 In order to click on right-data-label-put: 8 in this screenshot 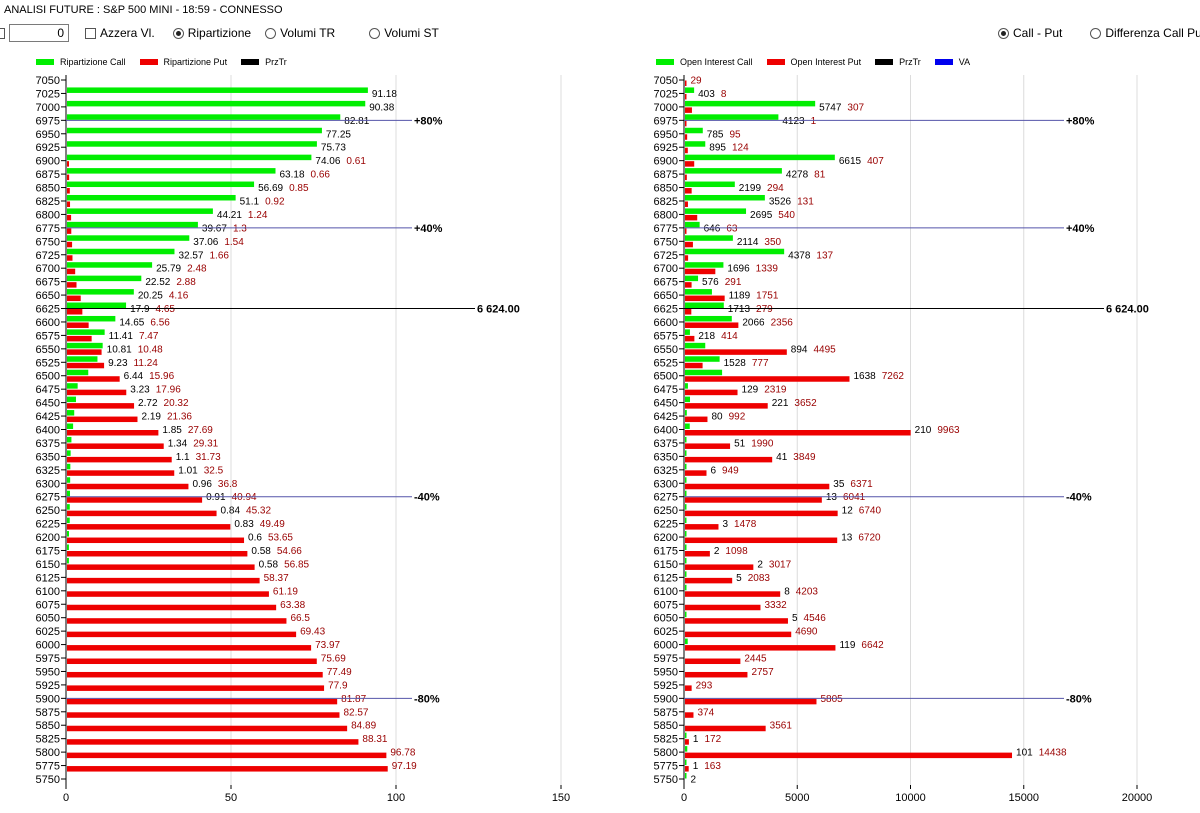, I will do `click(724, 94)`.